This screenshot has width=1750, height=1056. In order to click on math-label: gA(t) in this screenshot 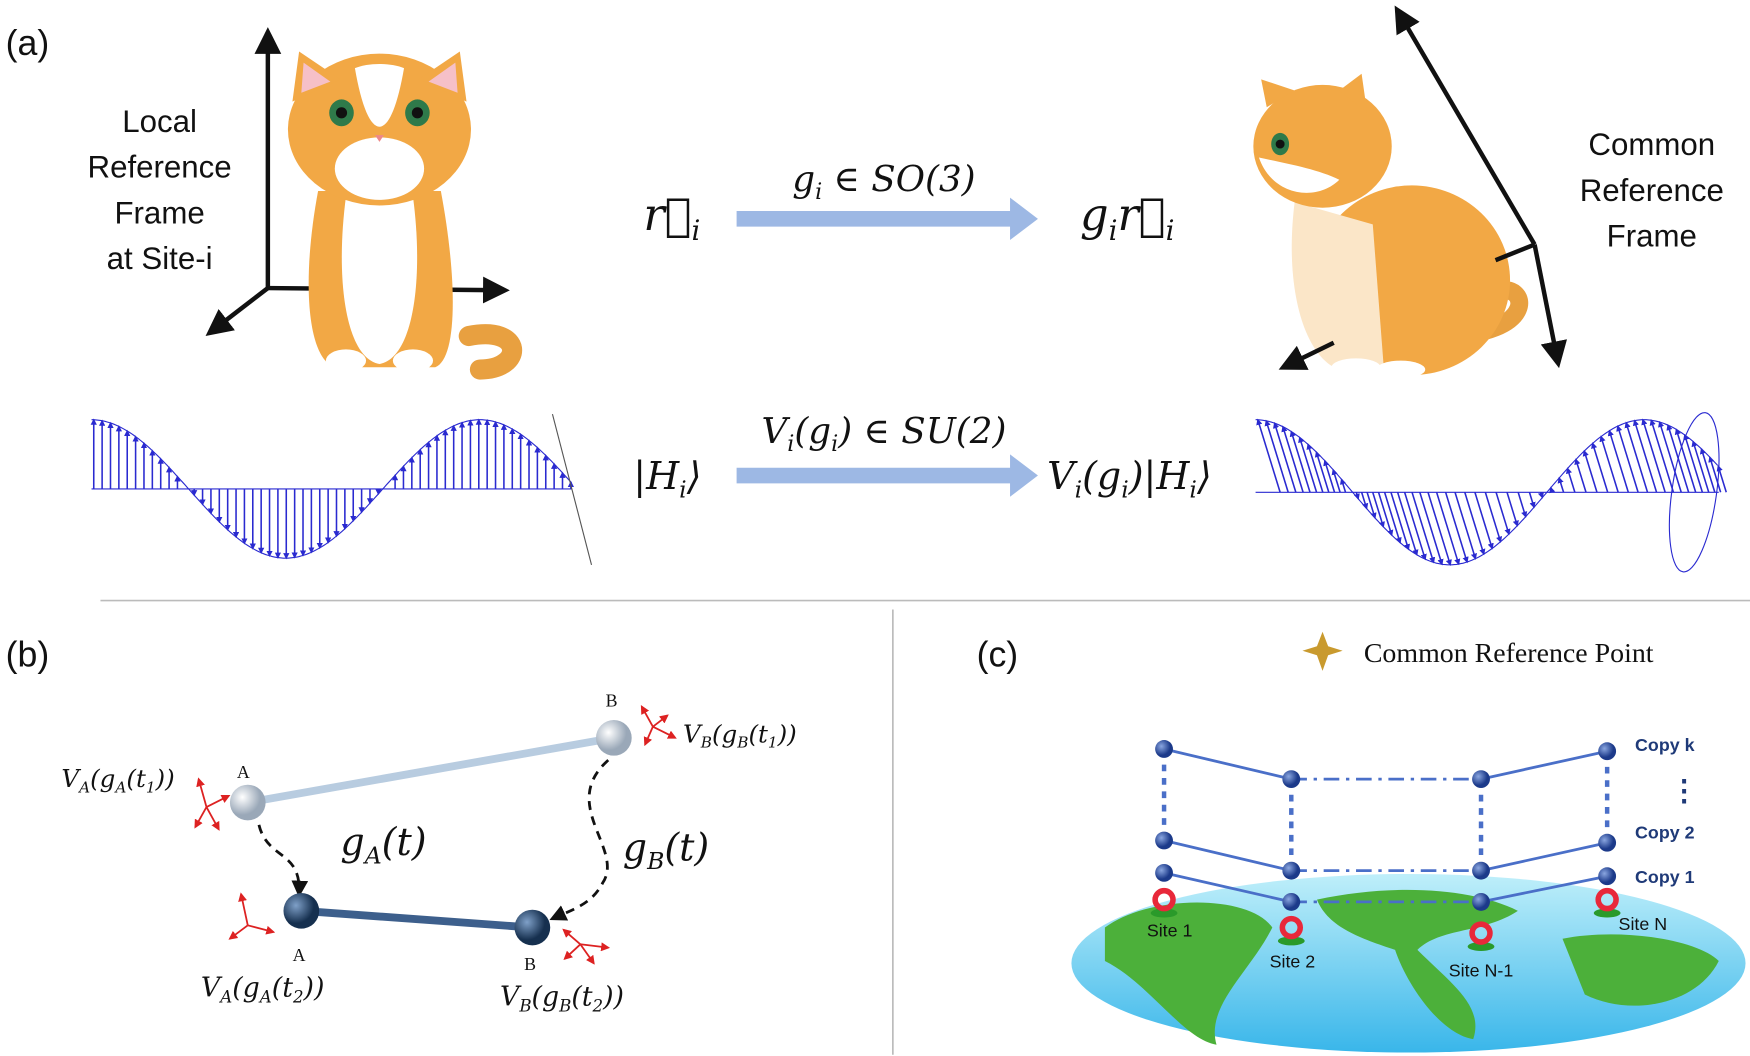, I will do `click(383, 844)`.